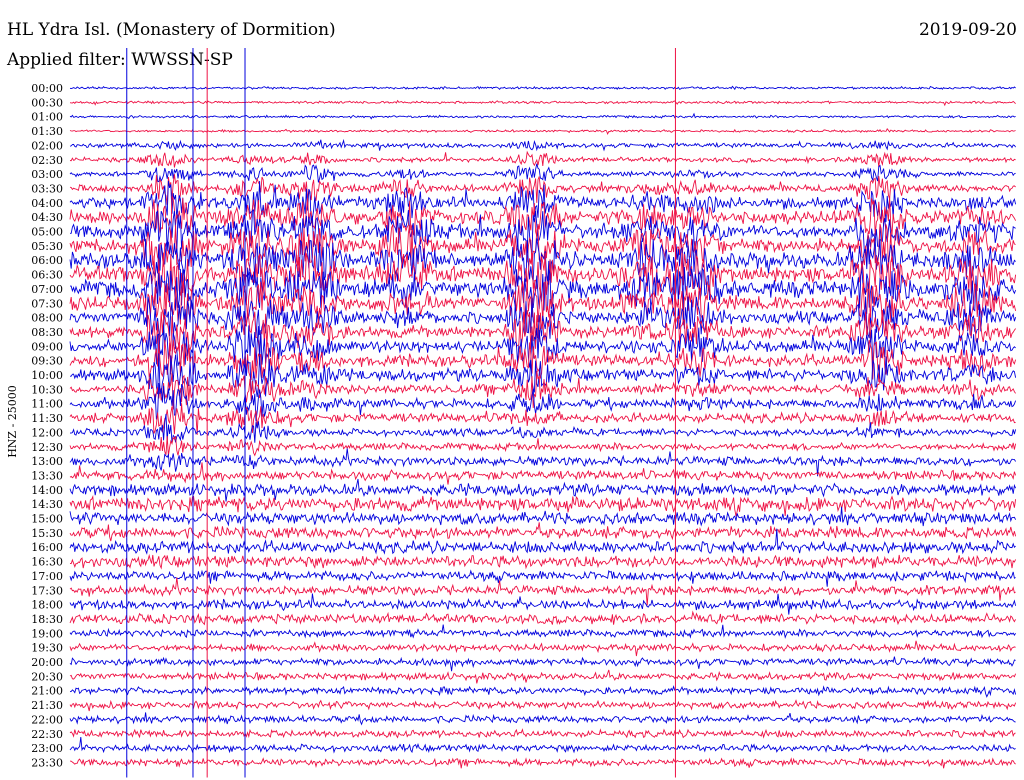 Image resolution: width=1024 pixels, height=780 pixels. Describe the element at coordinates (47, 275) in the screenshot. I see `row-label: 06:30` at that location.